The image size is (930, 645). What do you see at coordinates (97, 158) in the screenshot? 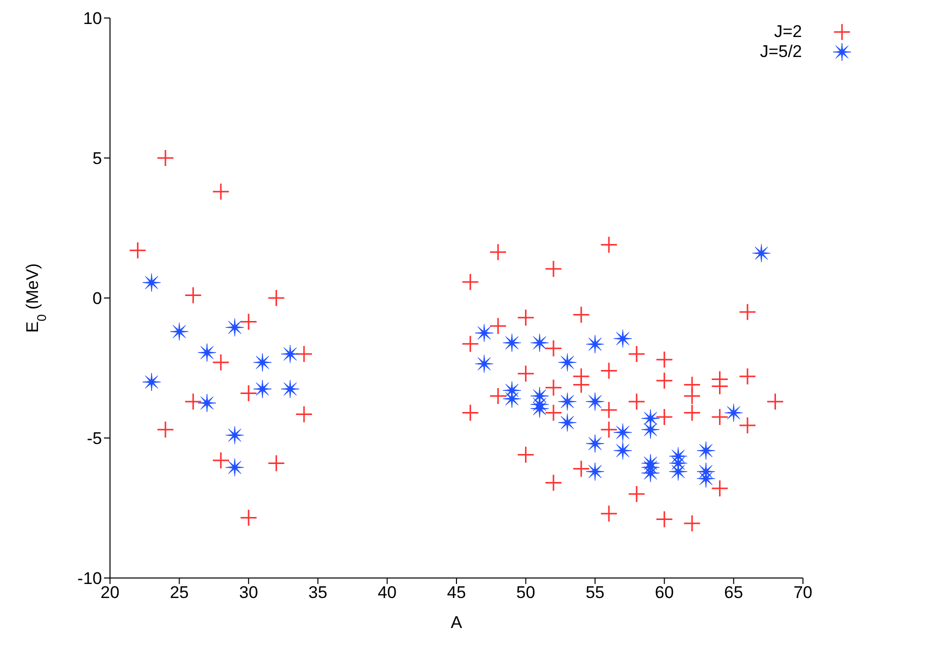
I see `y-tick-label: 5` at bounding box center [97, 158].